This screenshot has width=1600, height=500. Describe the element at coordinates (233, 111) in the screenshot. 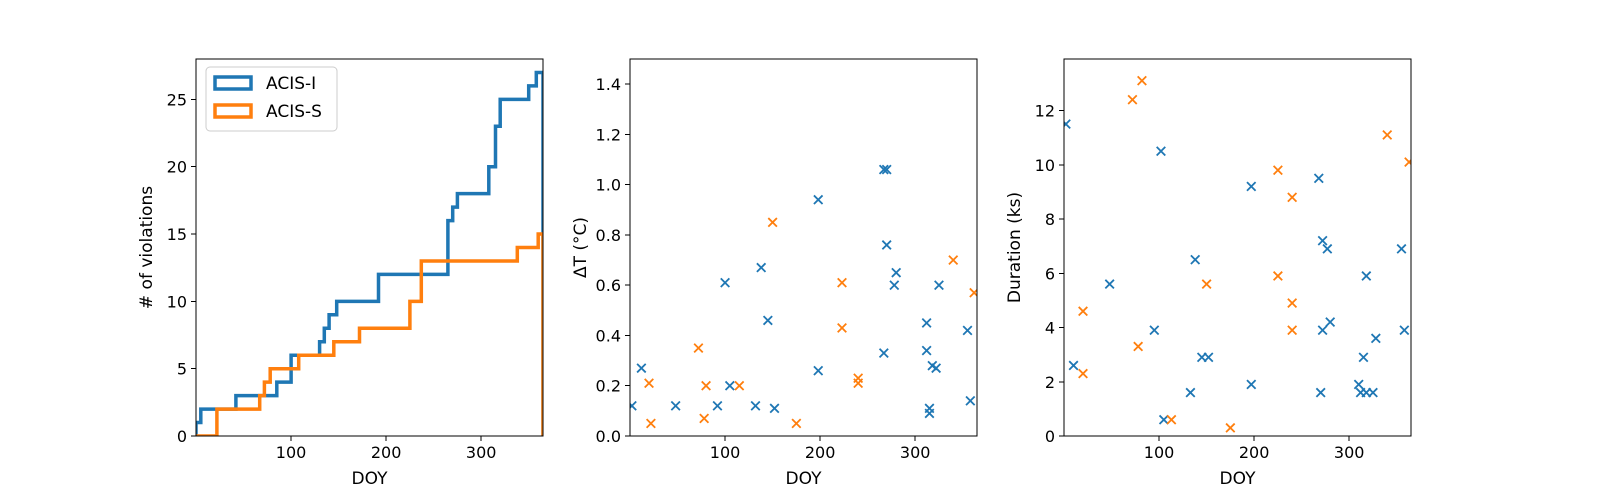

I see `legend-swatch-acis-s` at that location.